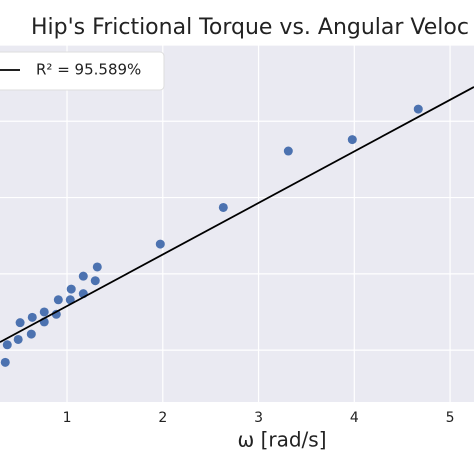 This screenshot has width=474, height=474. Describe the element at coordinates (354, 418) in the screenshot. I see `x-tick-label: 4` at that location.